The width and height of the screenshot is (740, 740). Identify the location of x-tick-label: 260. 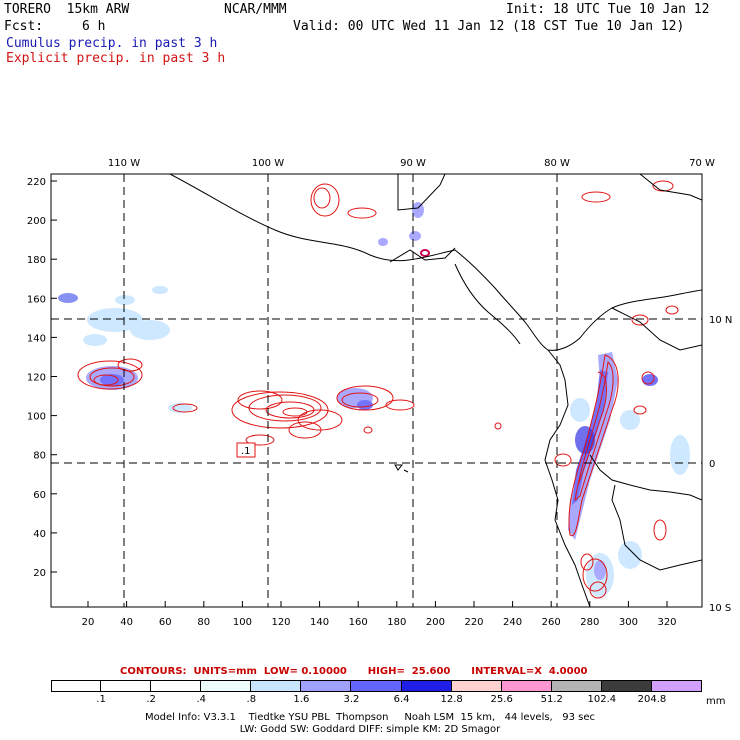
(551, 622).